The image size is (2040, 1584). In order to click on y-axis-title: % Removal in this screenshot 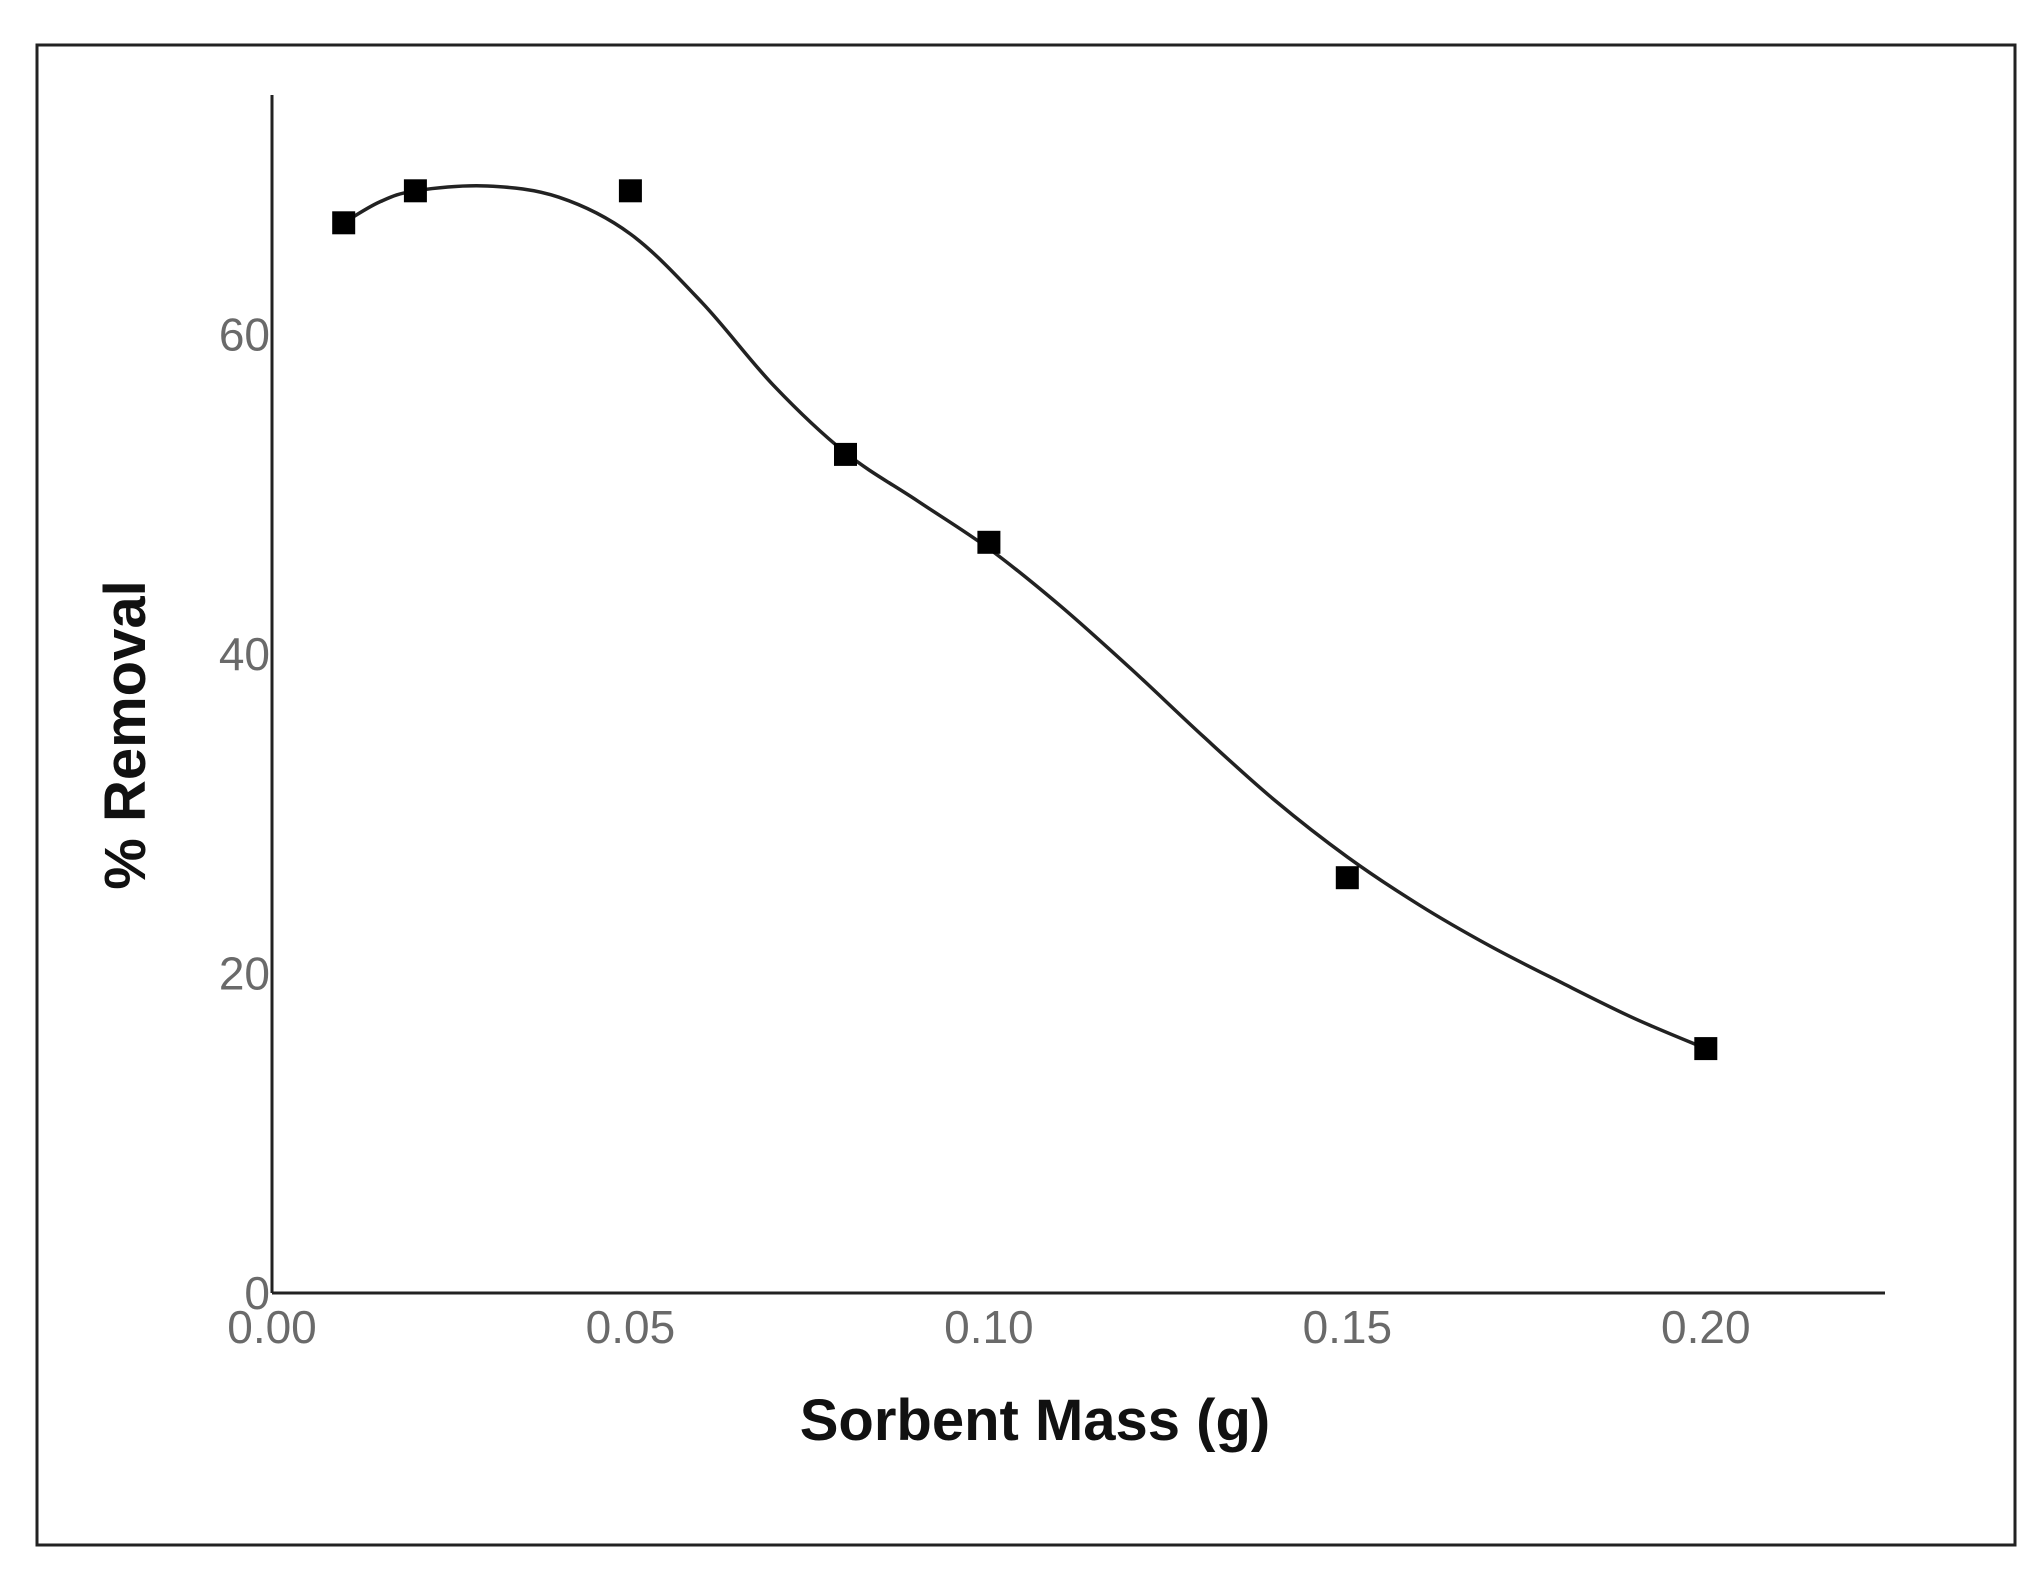, I will do `click(125, 734)`.